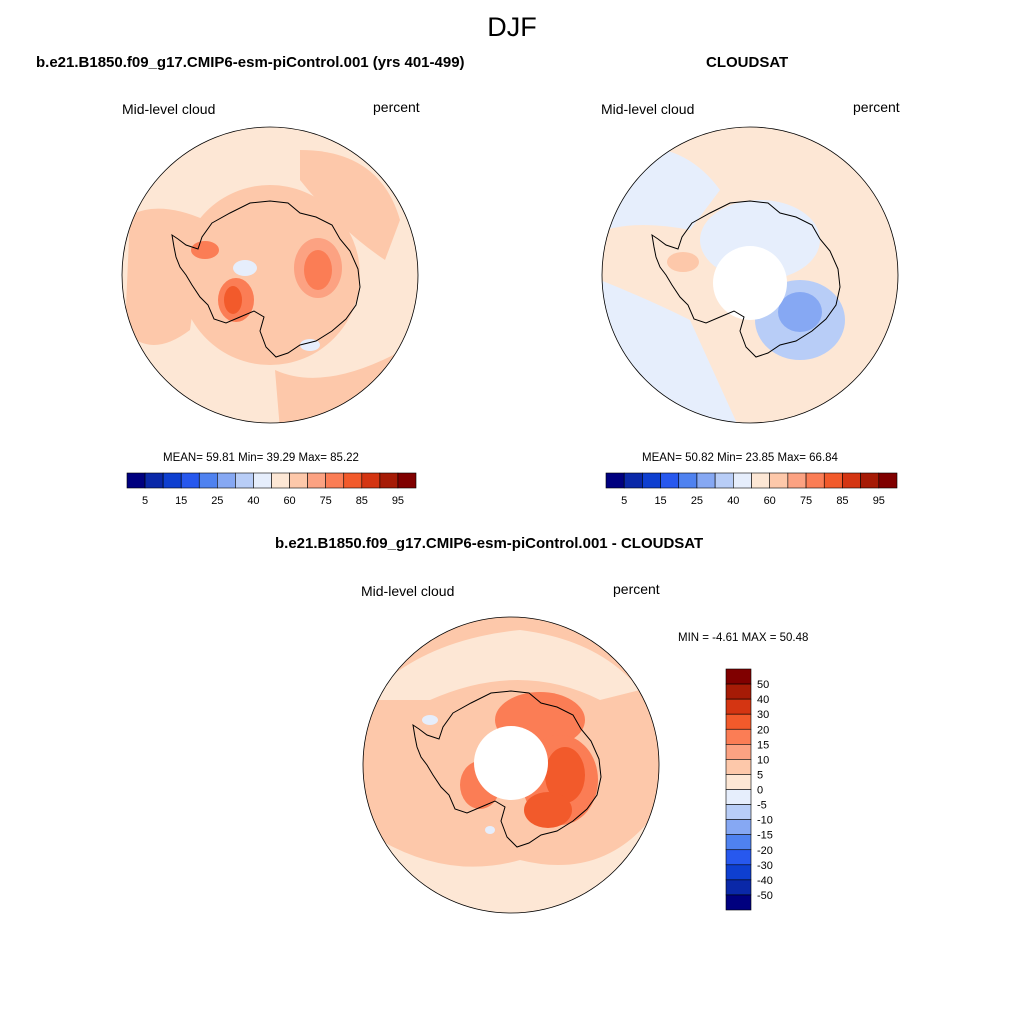 This screenshot has height=1024, width=1024. What do you see at coordinates (842, 501) in the screenshot?
I see `colorbar-tick-label: 85` at bounding box center [842, 501].